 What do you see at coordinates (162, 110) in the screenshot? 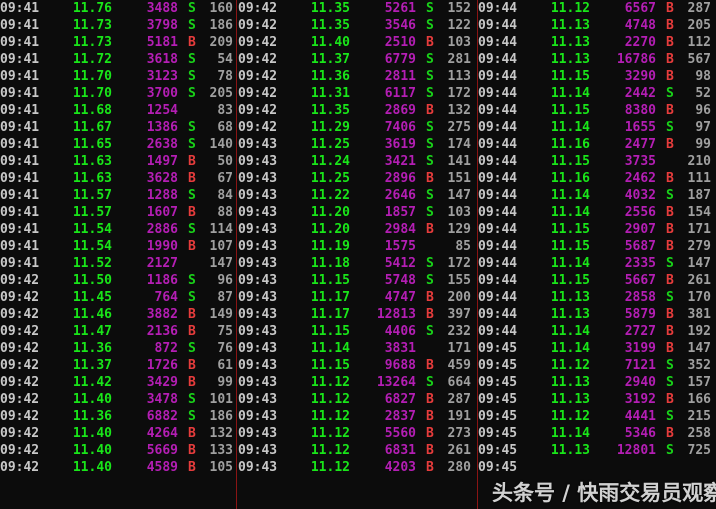
I see `volume: 1254` at bounding box center [162, 110].